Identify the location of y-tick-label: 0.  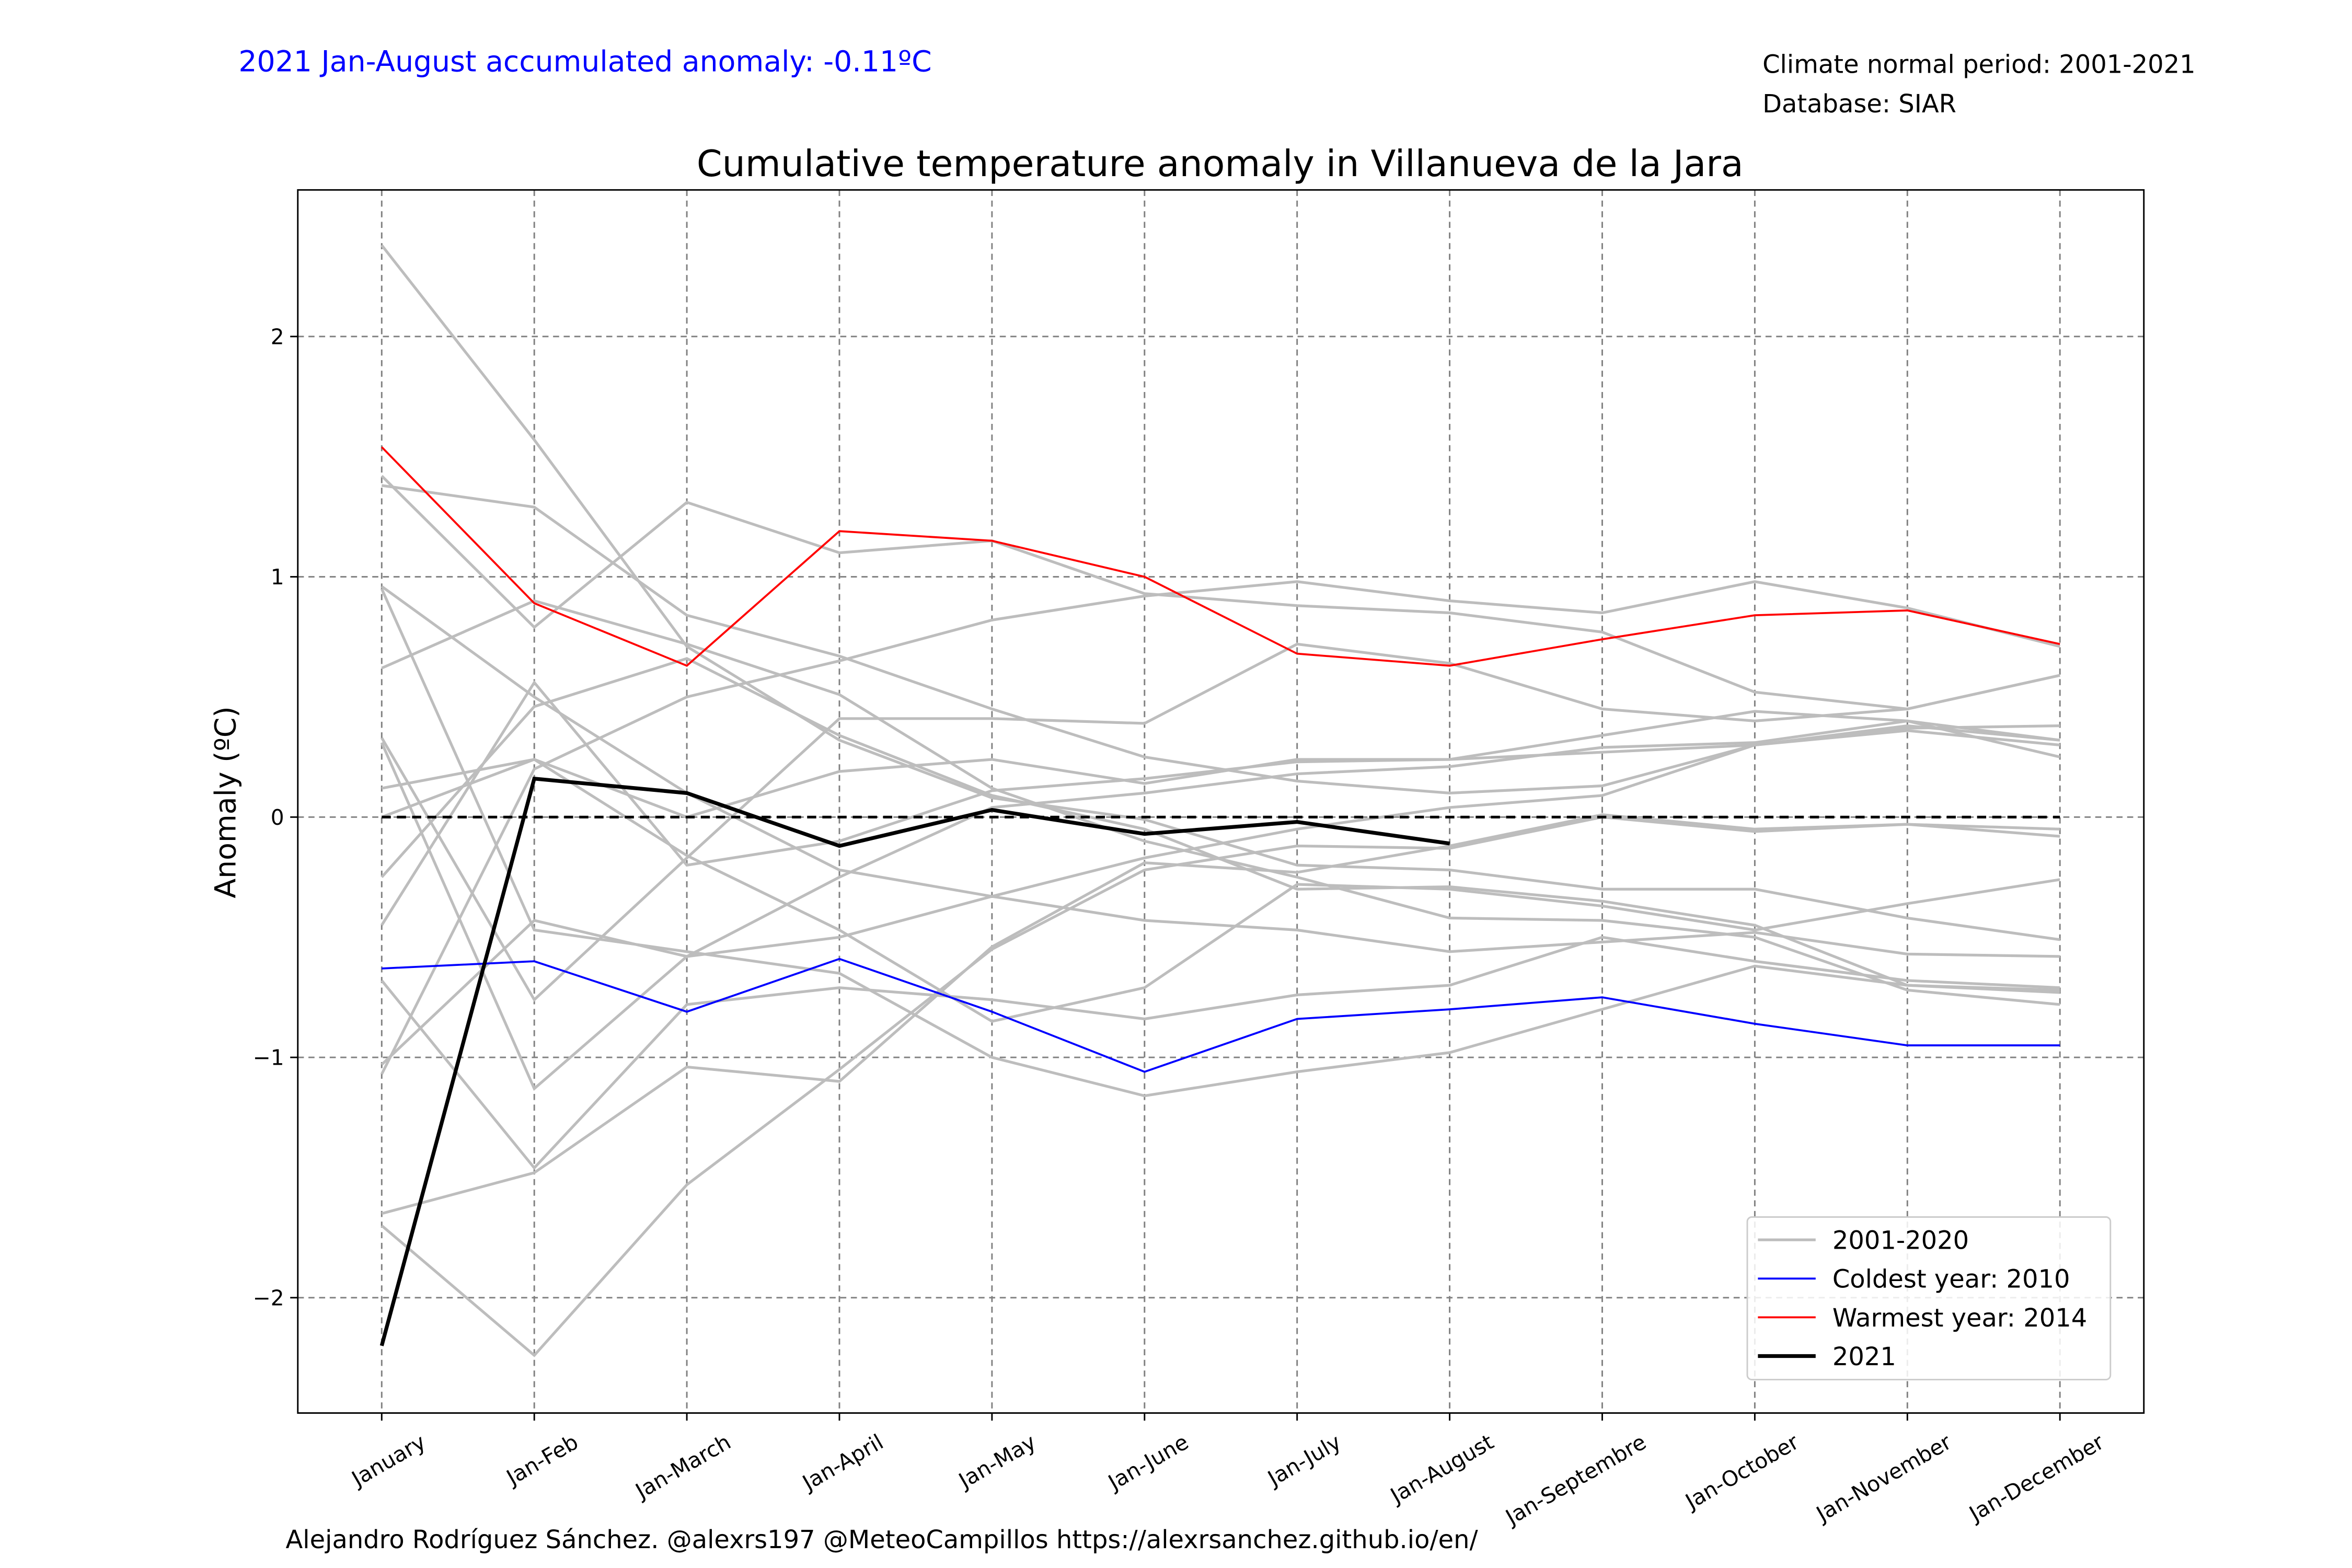
(277, 817).